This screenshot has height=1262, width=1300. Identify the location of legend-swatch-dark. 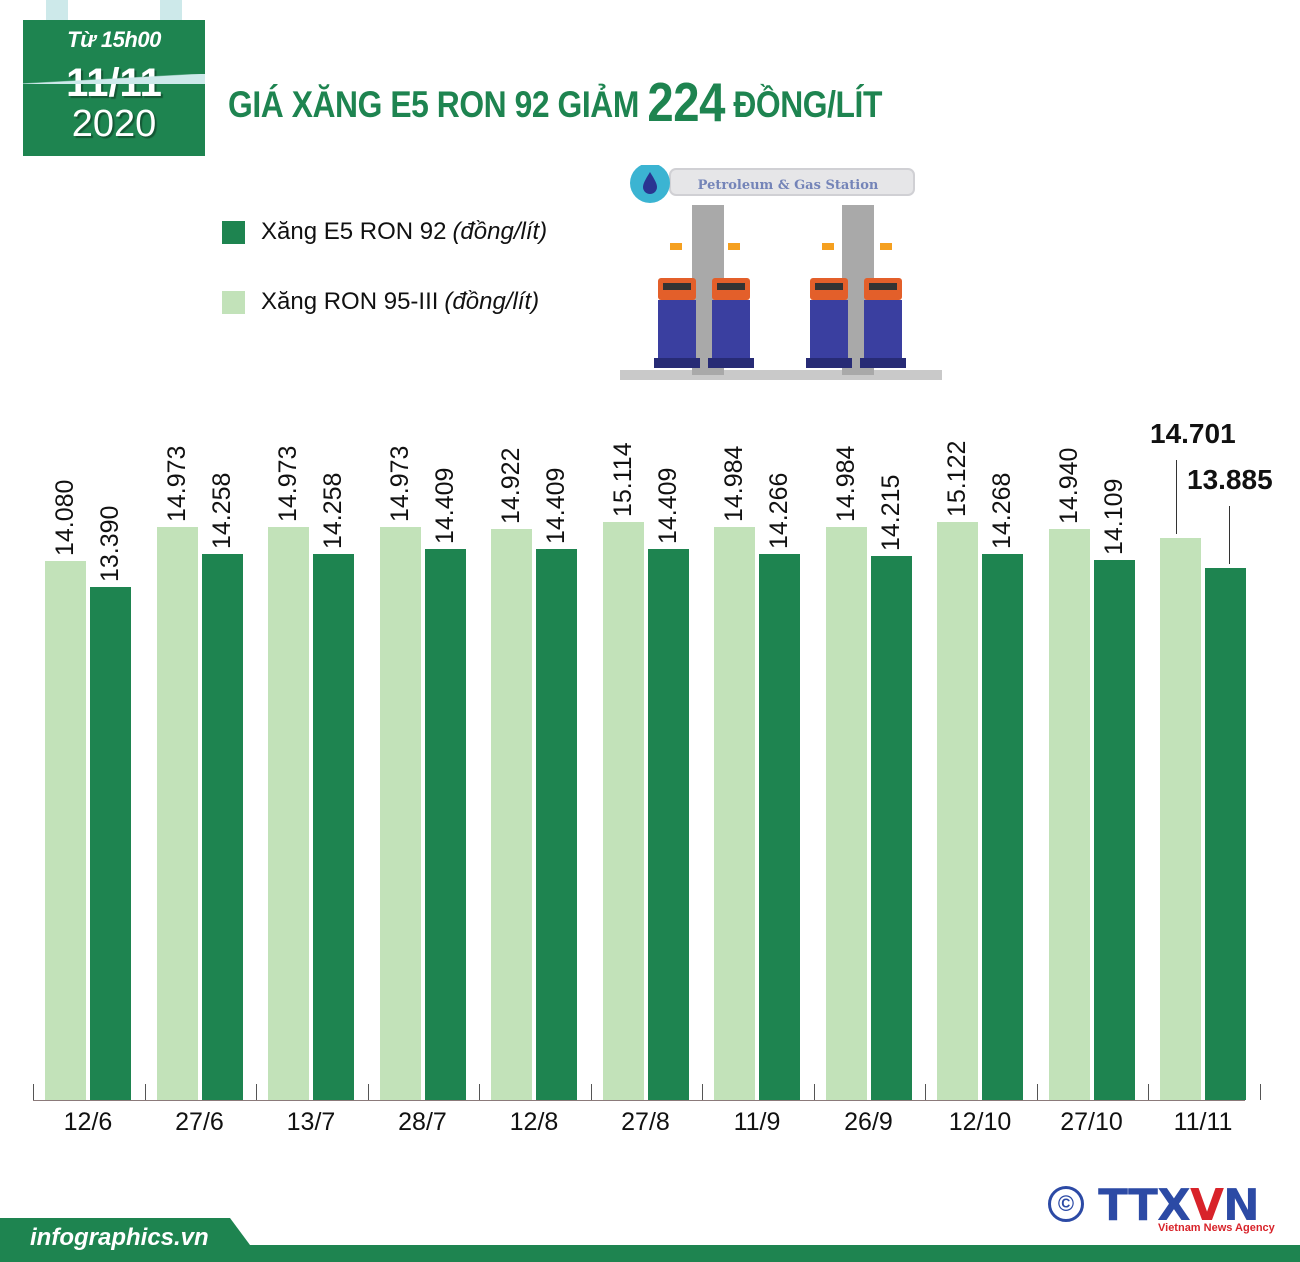
(233, 232).